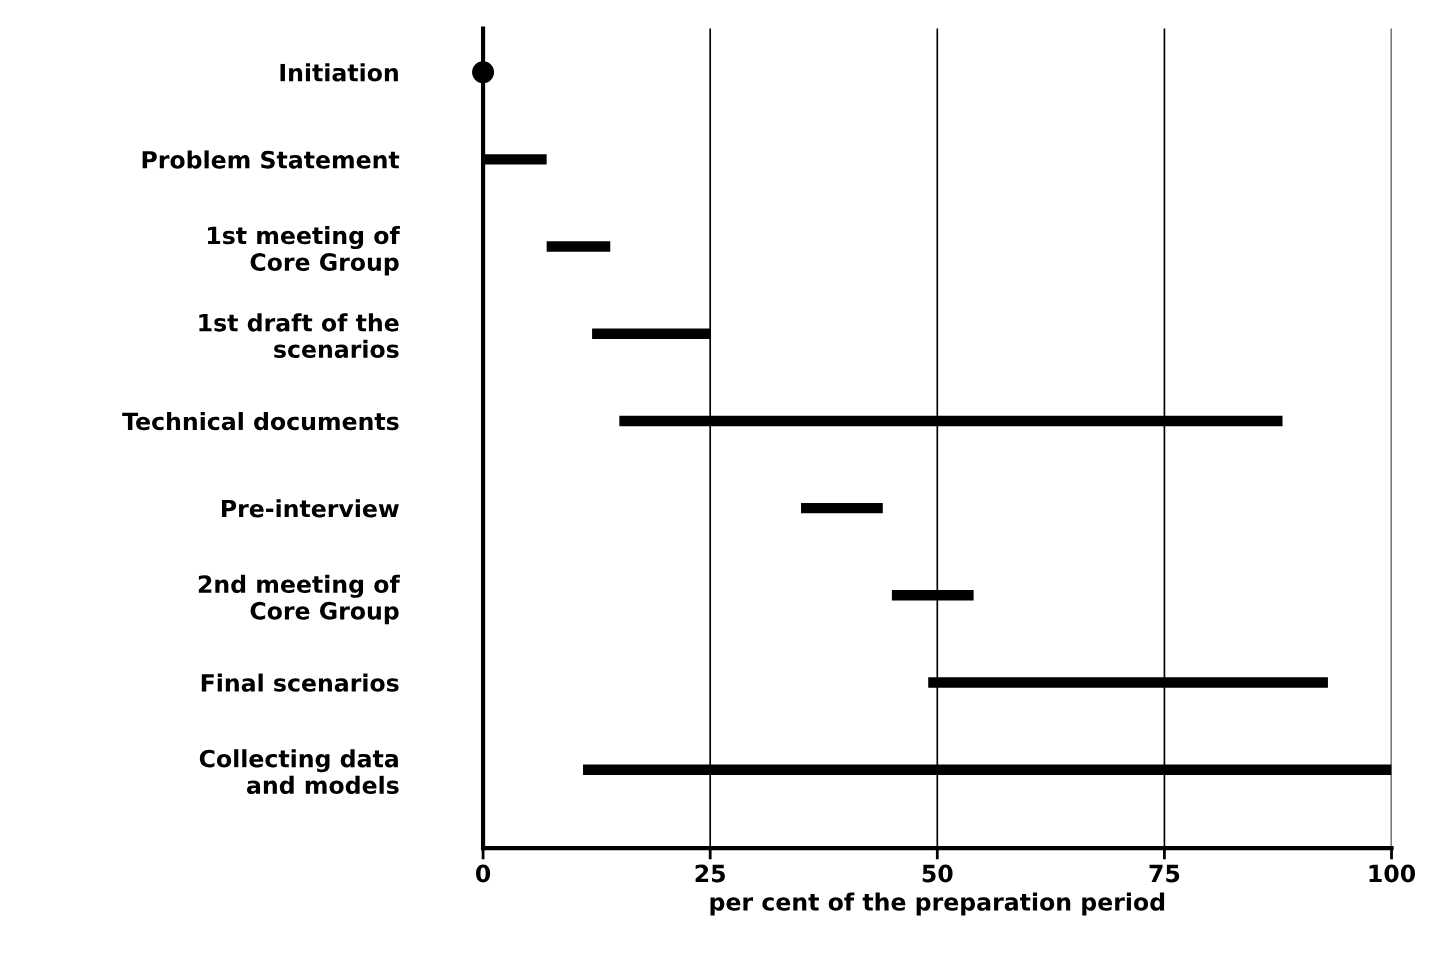 The height and width of the screenshot is (953, 1442). What do you see at coordinates (339, 72) in the screenshot?
I see `y-tick-label: Initiation` at bounding box center [339, 72].